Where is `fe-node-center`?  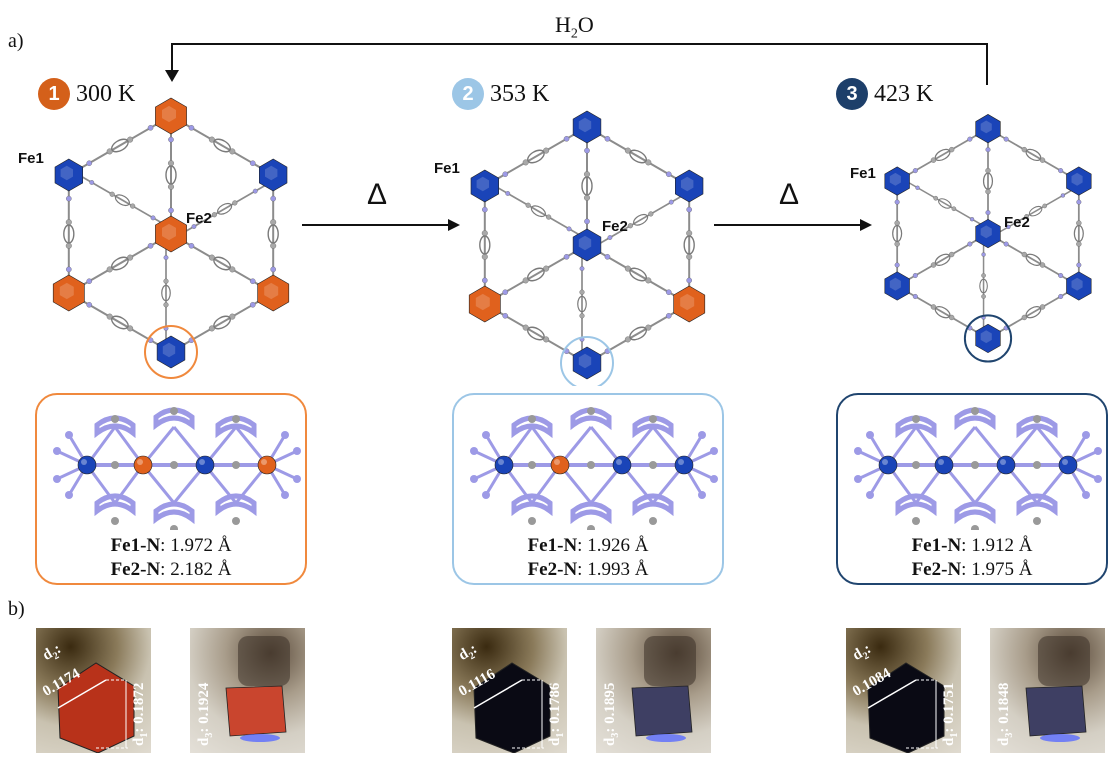
fe-node-center is located at coordinates (988, 233).